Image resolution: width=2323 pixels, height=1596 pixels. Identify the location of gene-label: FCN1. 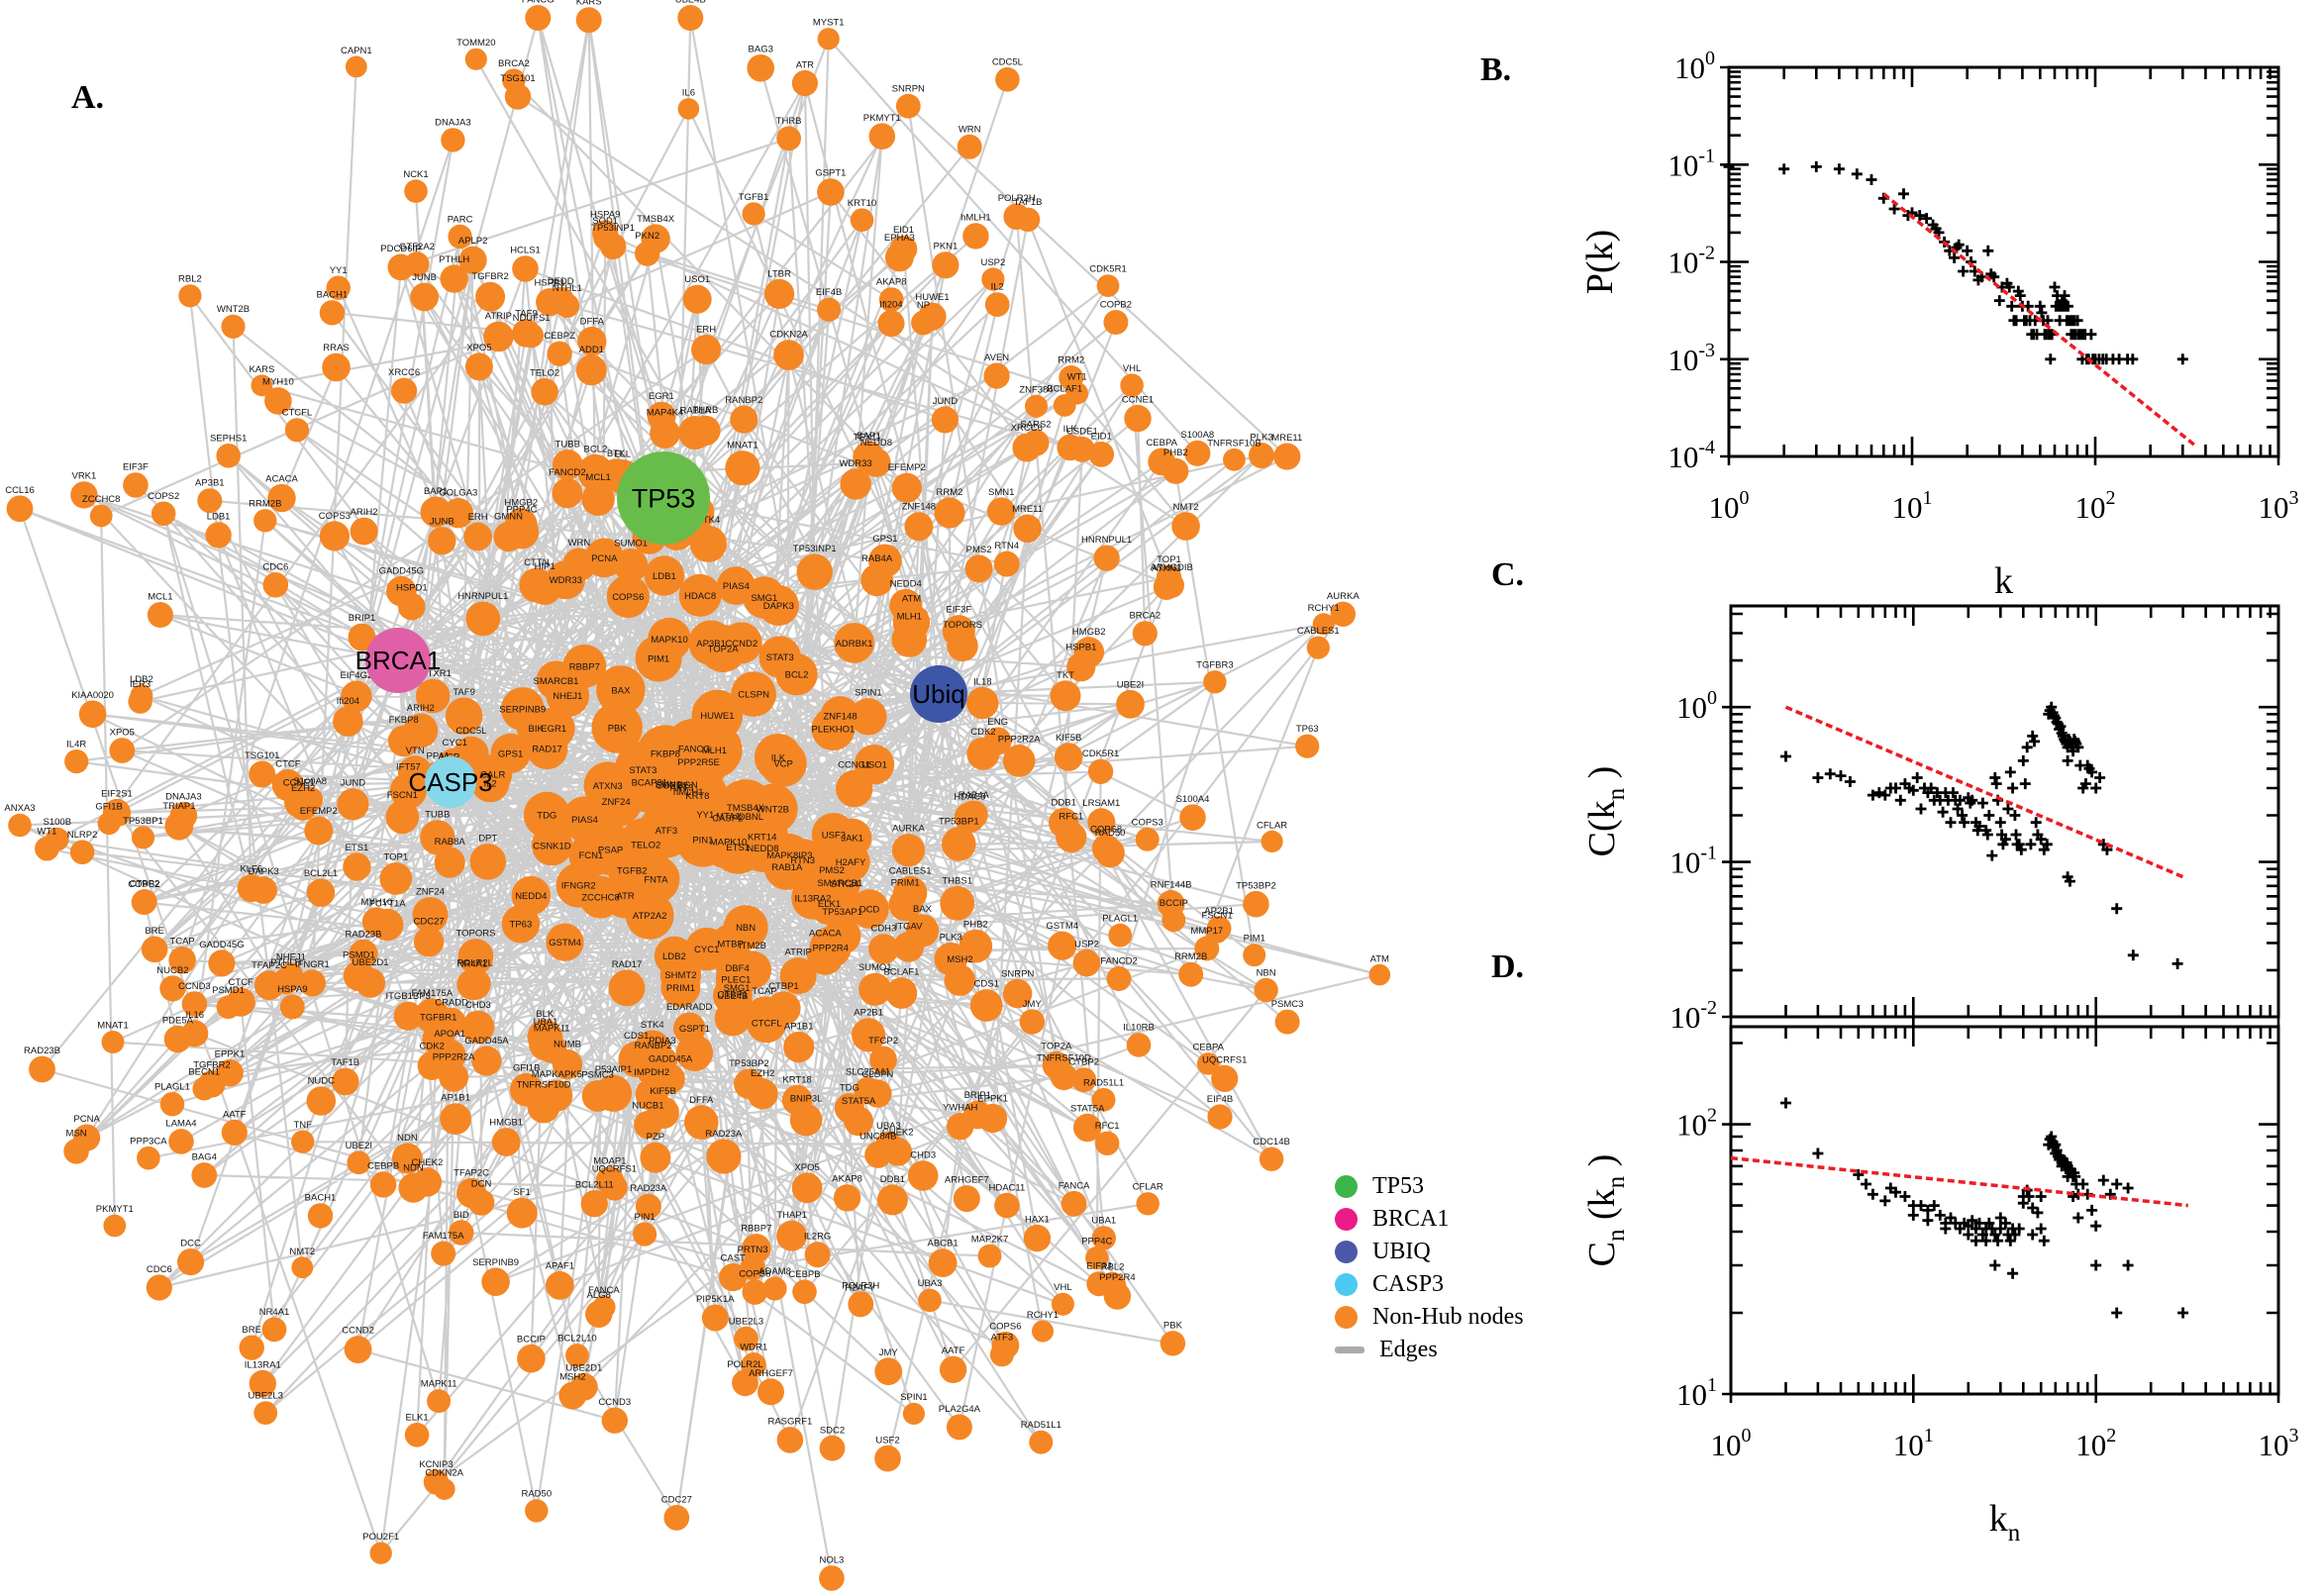
(590, 855).